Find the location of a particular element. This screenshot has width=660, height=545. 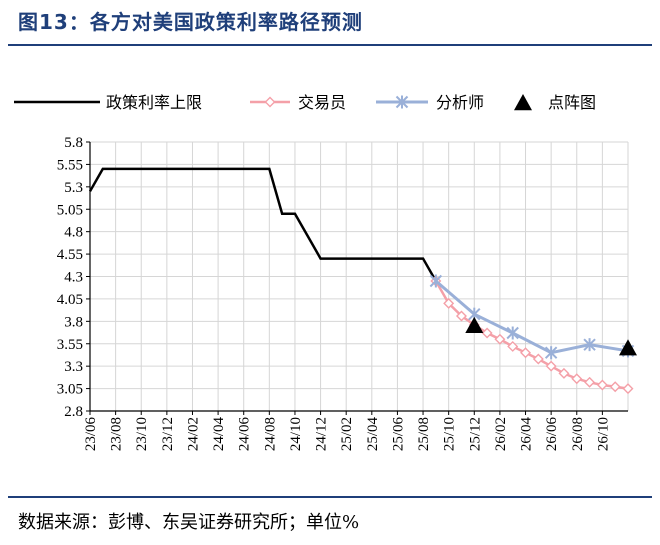

x-tick-label: 24/08 is located at coordinates (270, 434).